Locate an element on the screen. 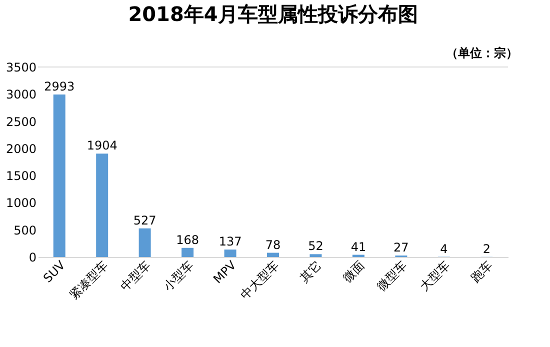 The width and height of the screenshot is (550, 347). data-label: 4 is located at coordinates (444, 249).